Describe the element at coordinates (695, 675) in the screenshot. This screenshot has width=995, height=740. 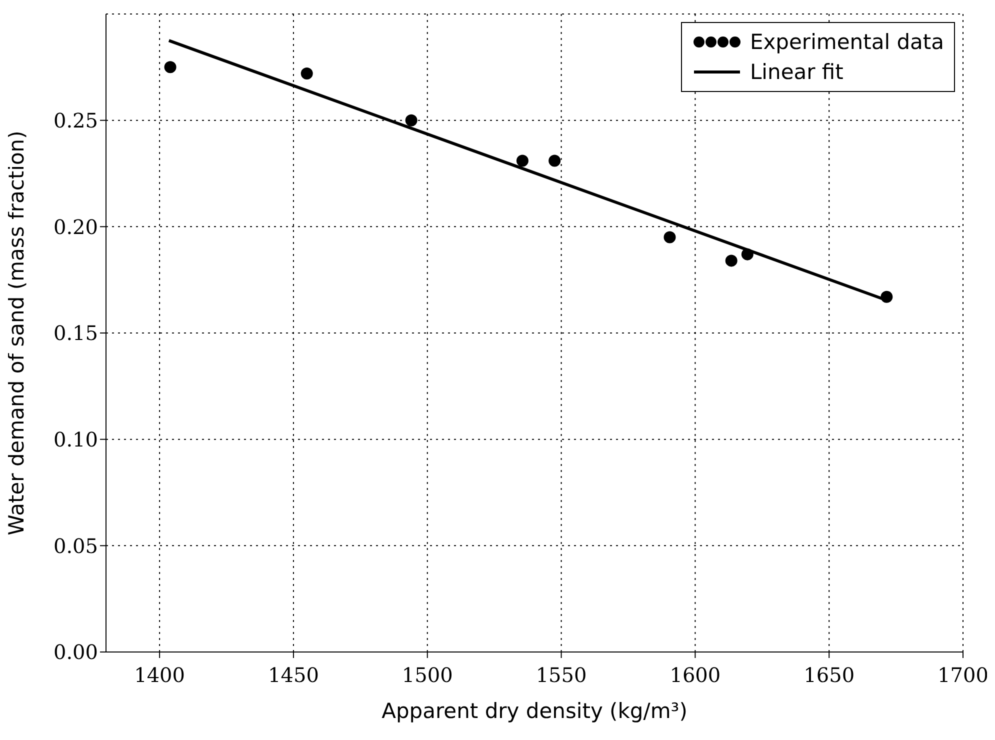
I see `x-tick-label: 1600` at that location.